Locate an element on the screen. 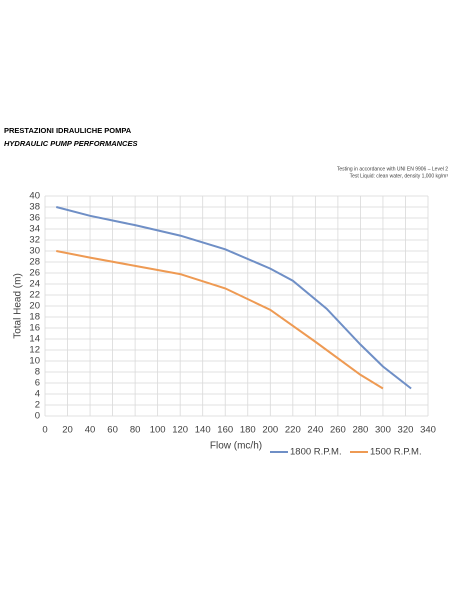  y-tick-label: 28 is located at coordinates (34, 262).